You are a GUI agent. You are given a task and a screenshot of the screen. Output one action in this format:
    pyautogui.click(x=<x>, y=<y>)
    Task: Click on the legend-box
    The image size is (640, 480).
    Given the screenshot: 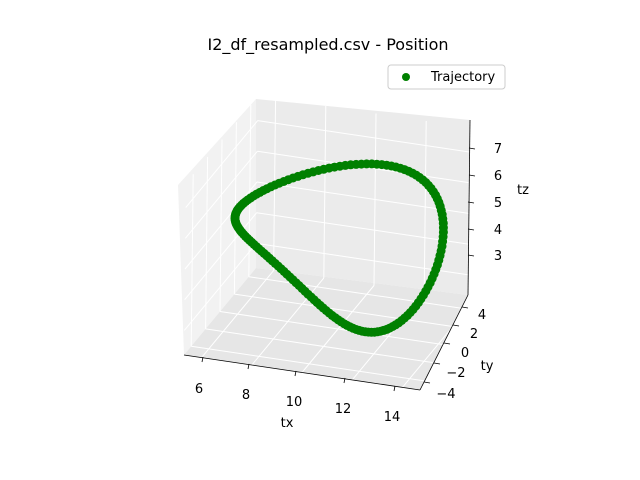 What is the action you would take?
    pyautogui.click(x=446, y=77)
    